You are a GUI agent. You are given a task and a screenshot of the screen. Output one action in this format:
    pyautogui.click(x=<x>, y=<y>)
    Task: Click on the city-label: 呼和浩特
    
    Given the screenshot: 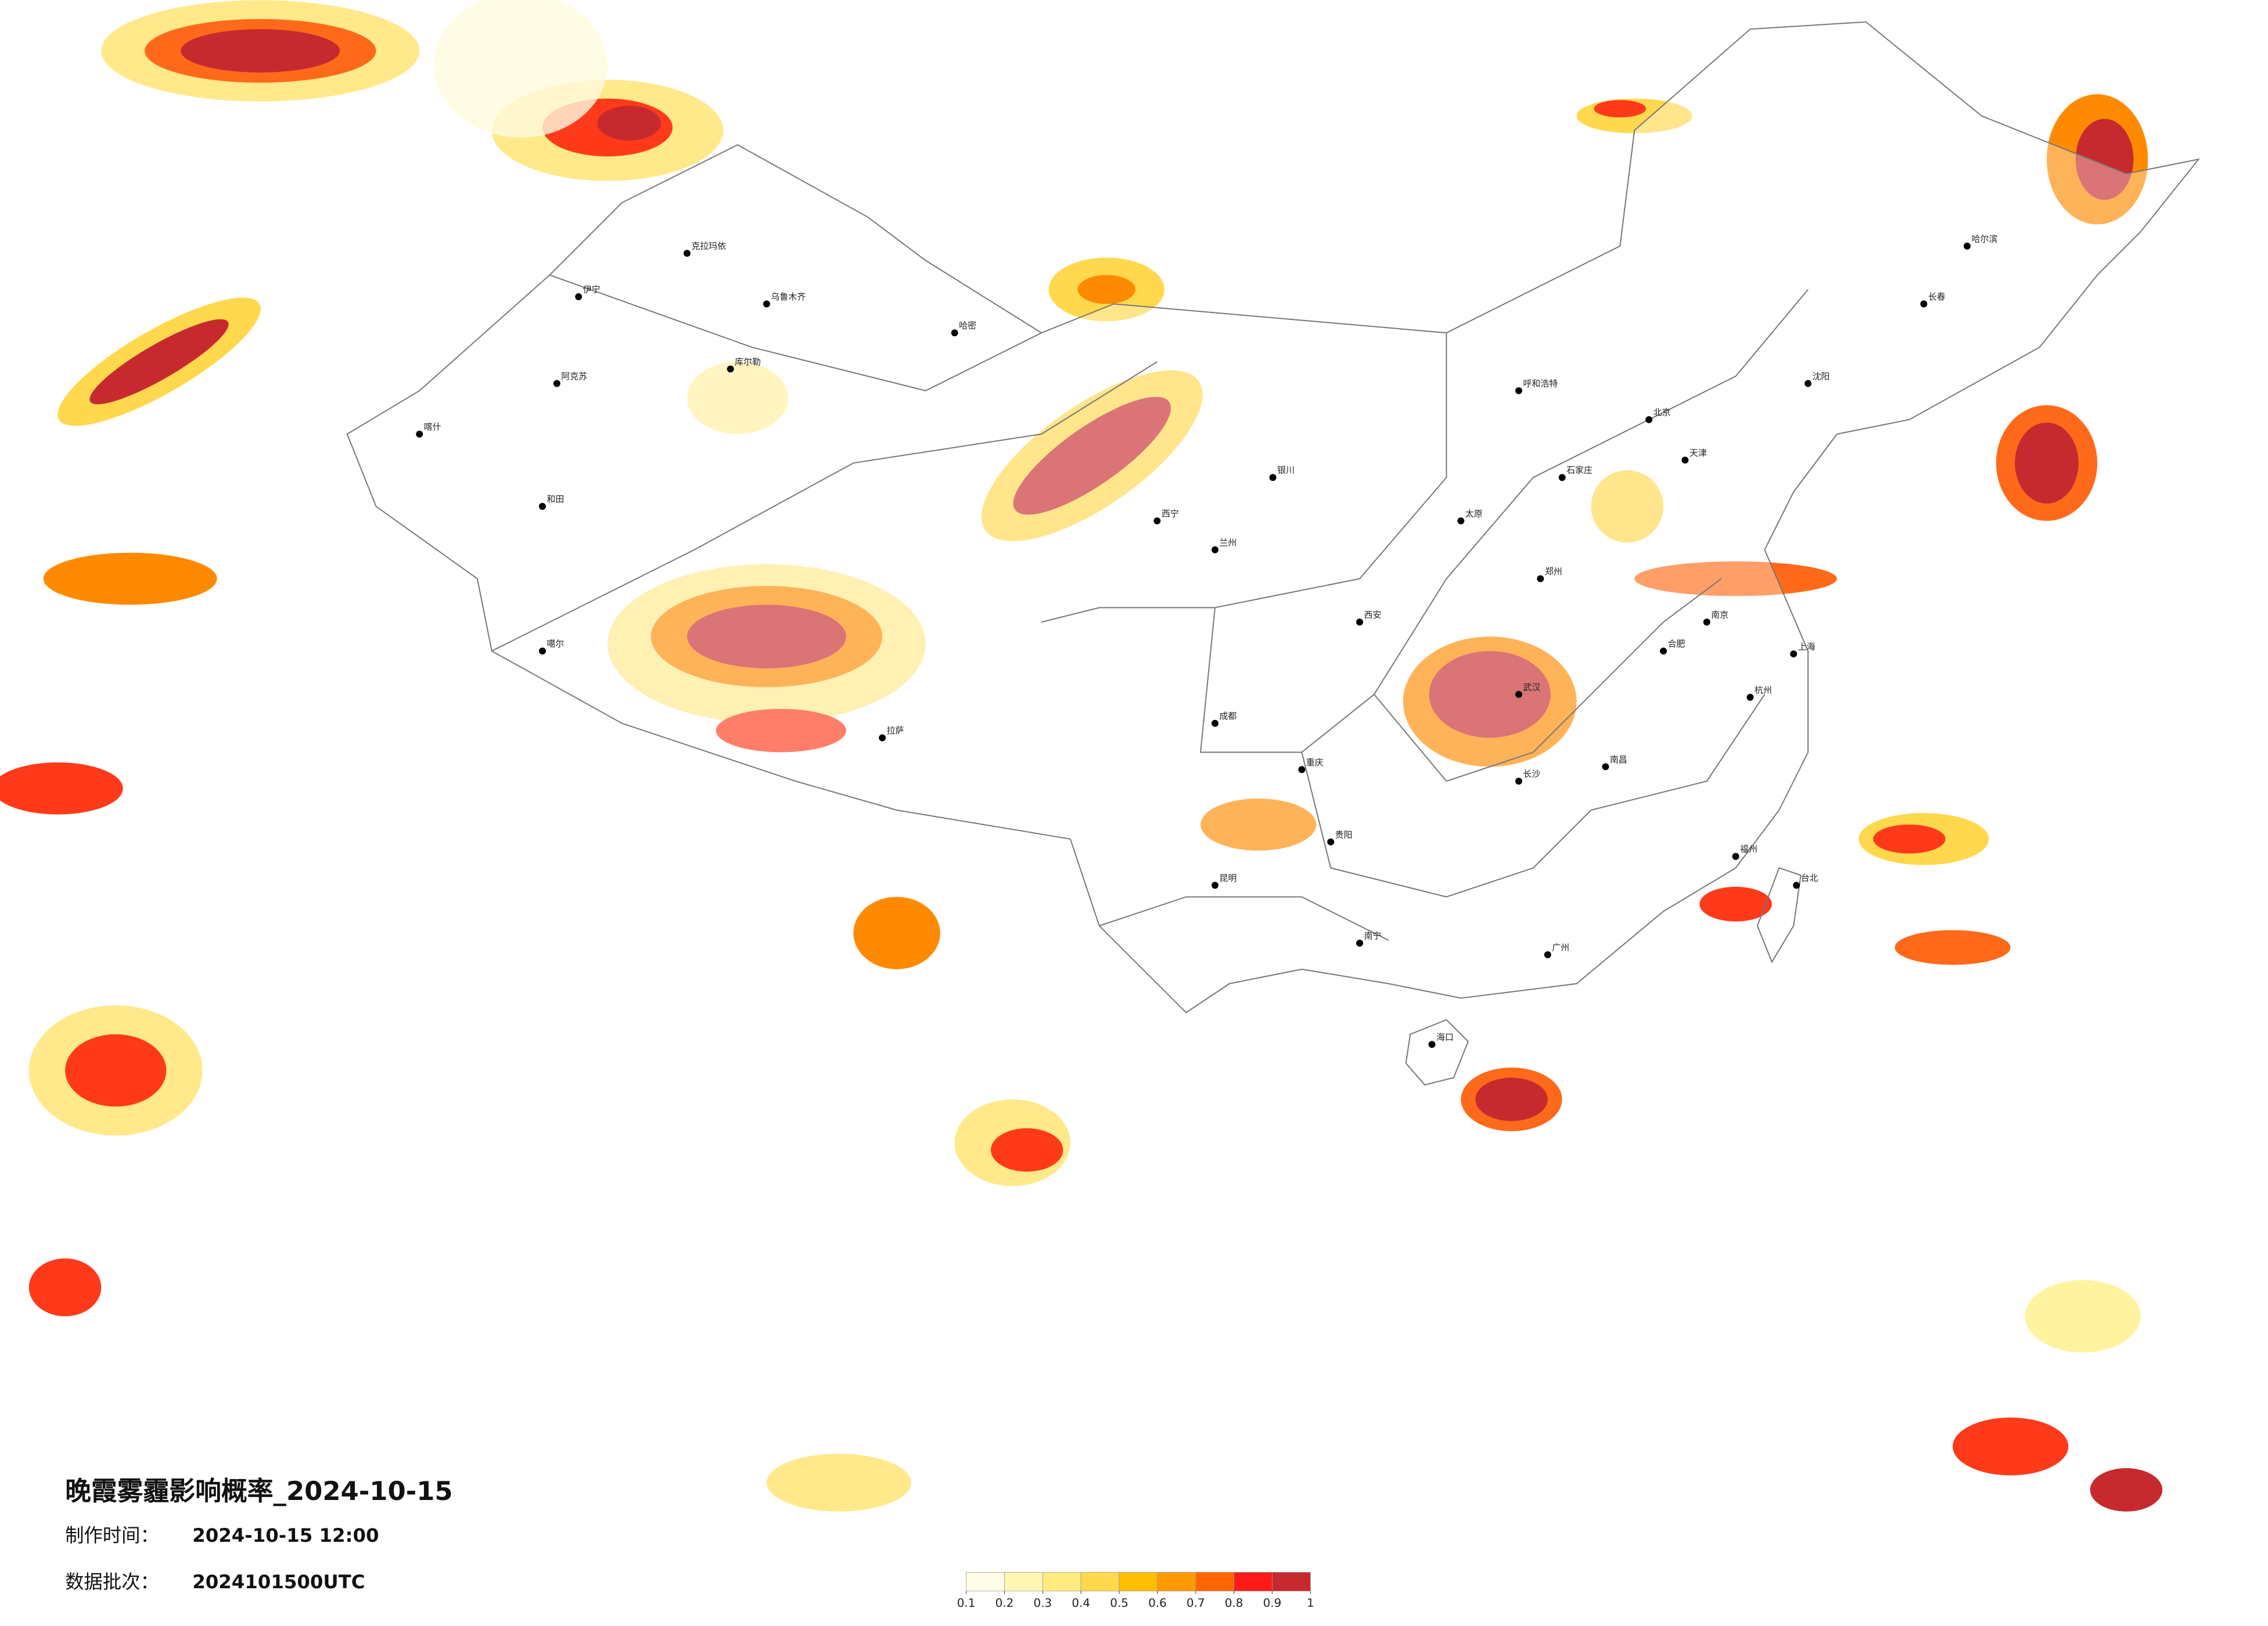 What is the action you would take?
    pyautogui.click(x=1540, y=383)
    